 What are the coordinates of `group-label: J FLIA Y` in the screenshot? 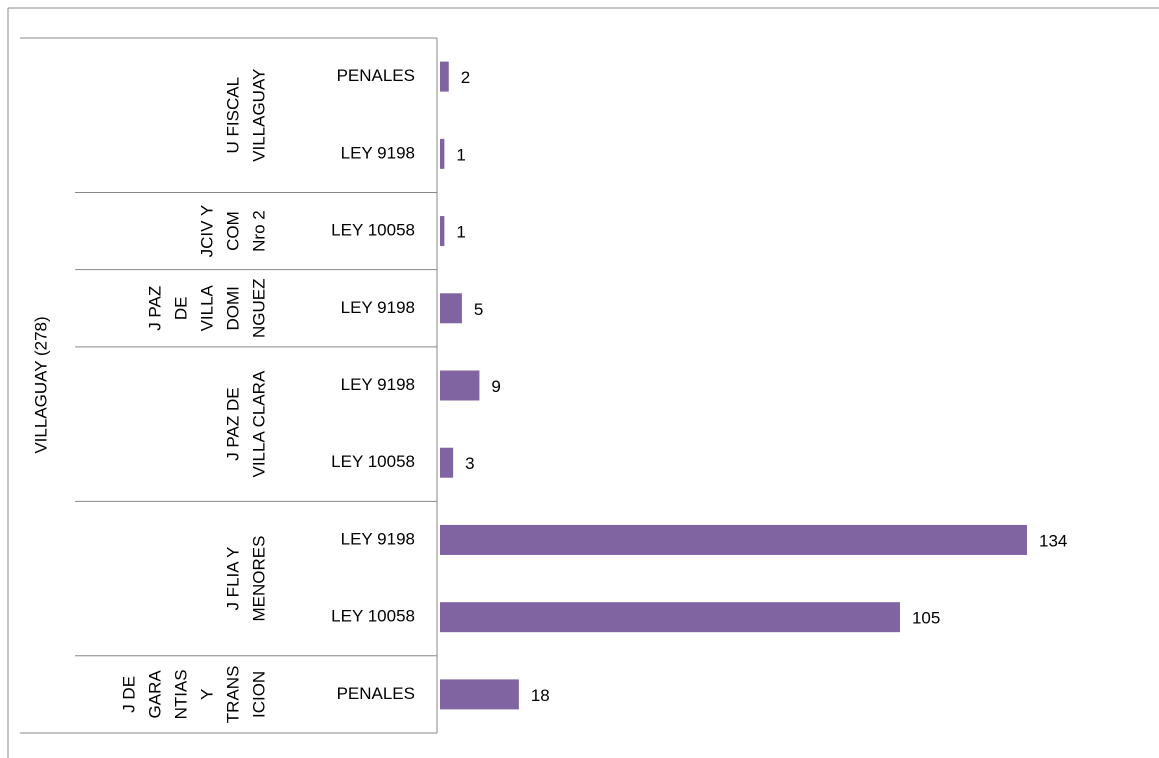 It's located at (232, 579).